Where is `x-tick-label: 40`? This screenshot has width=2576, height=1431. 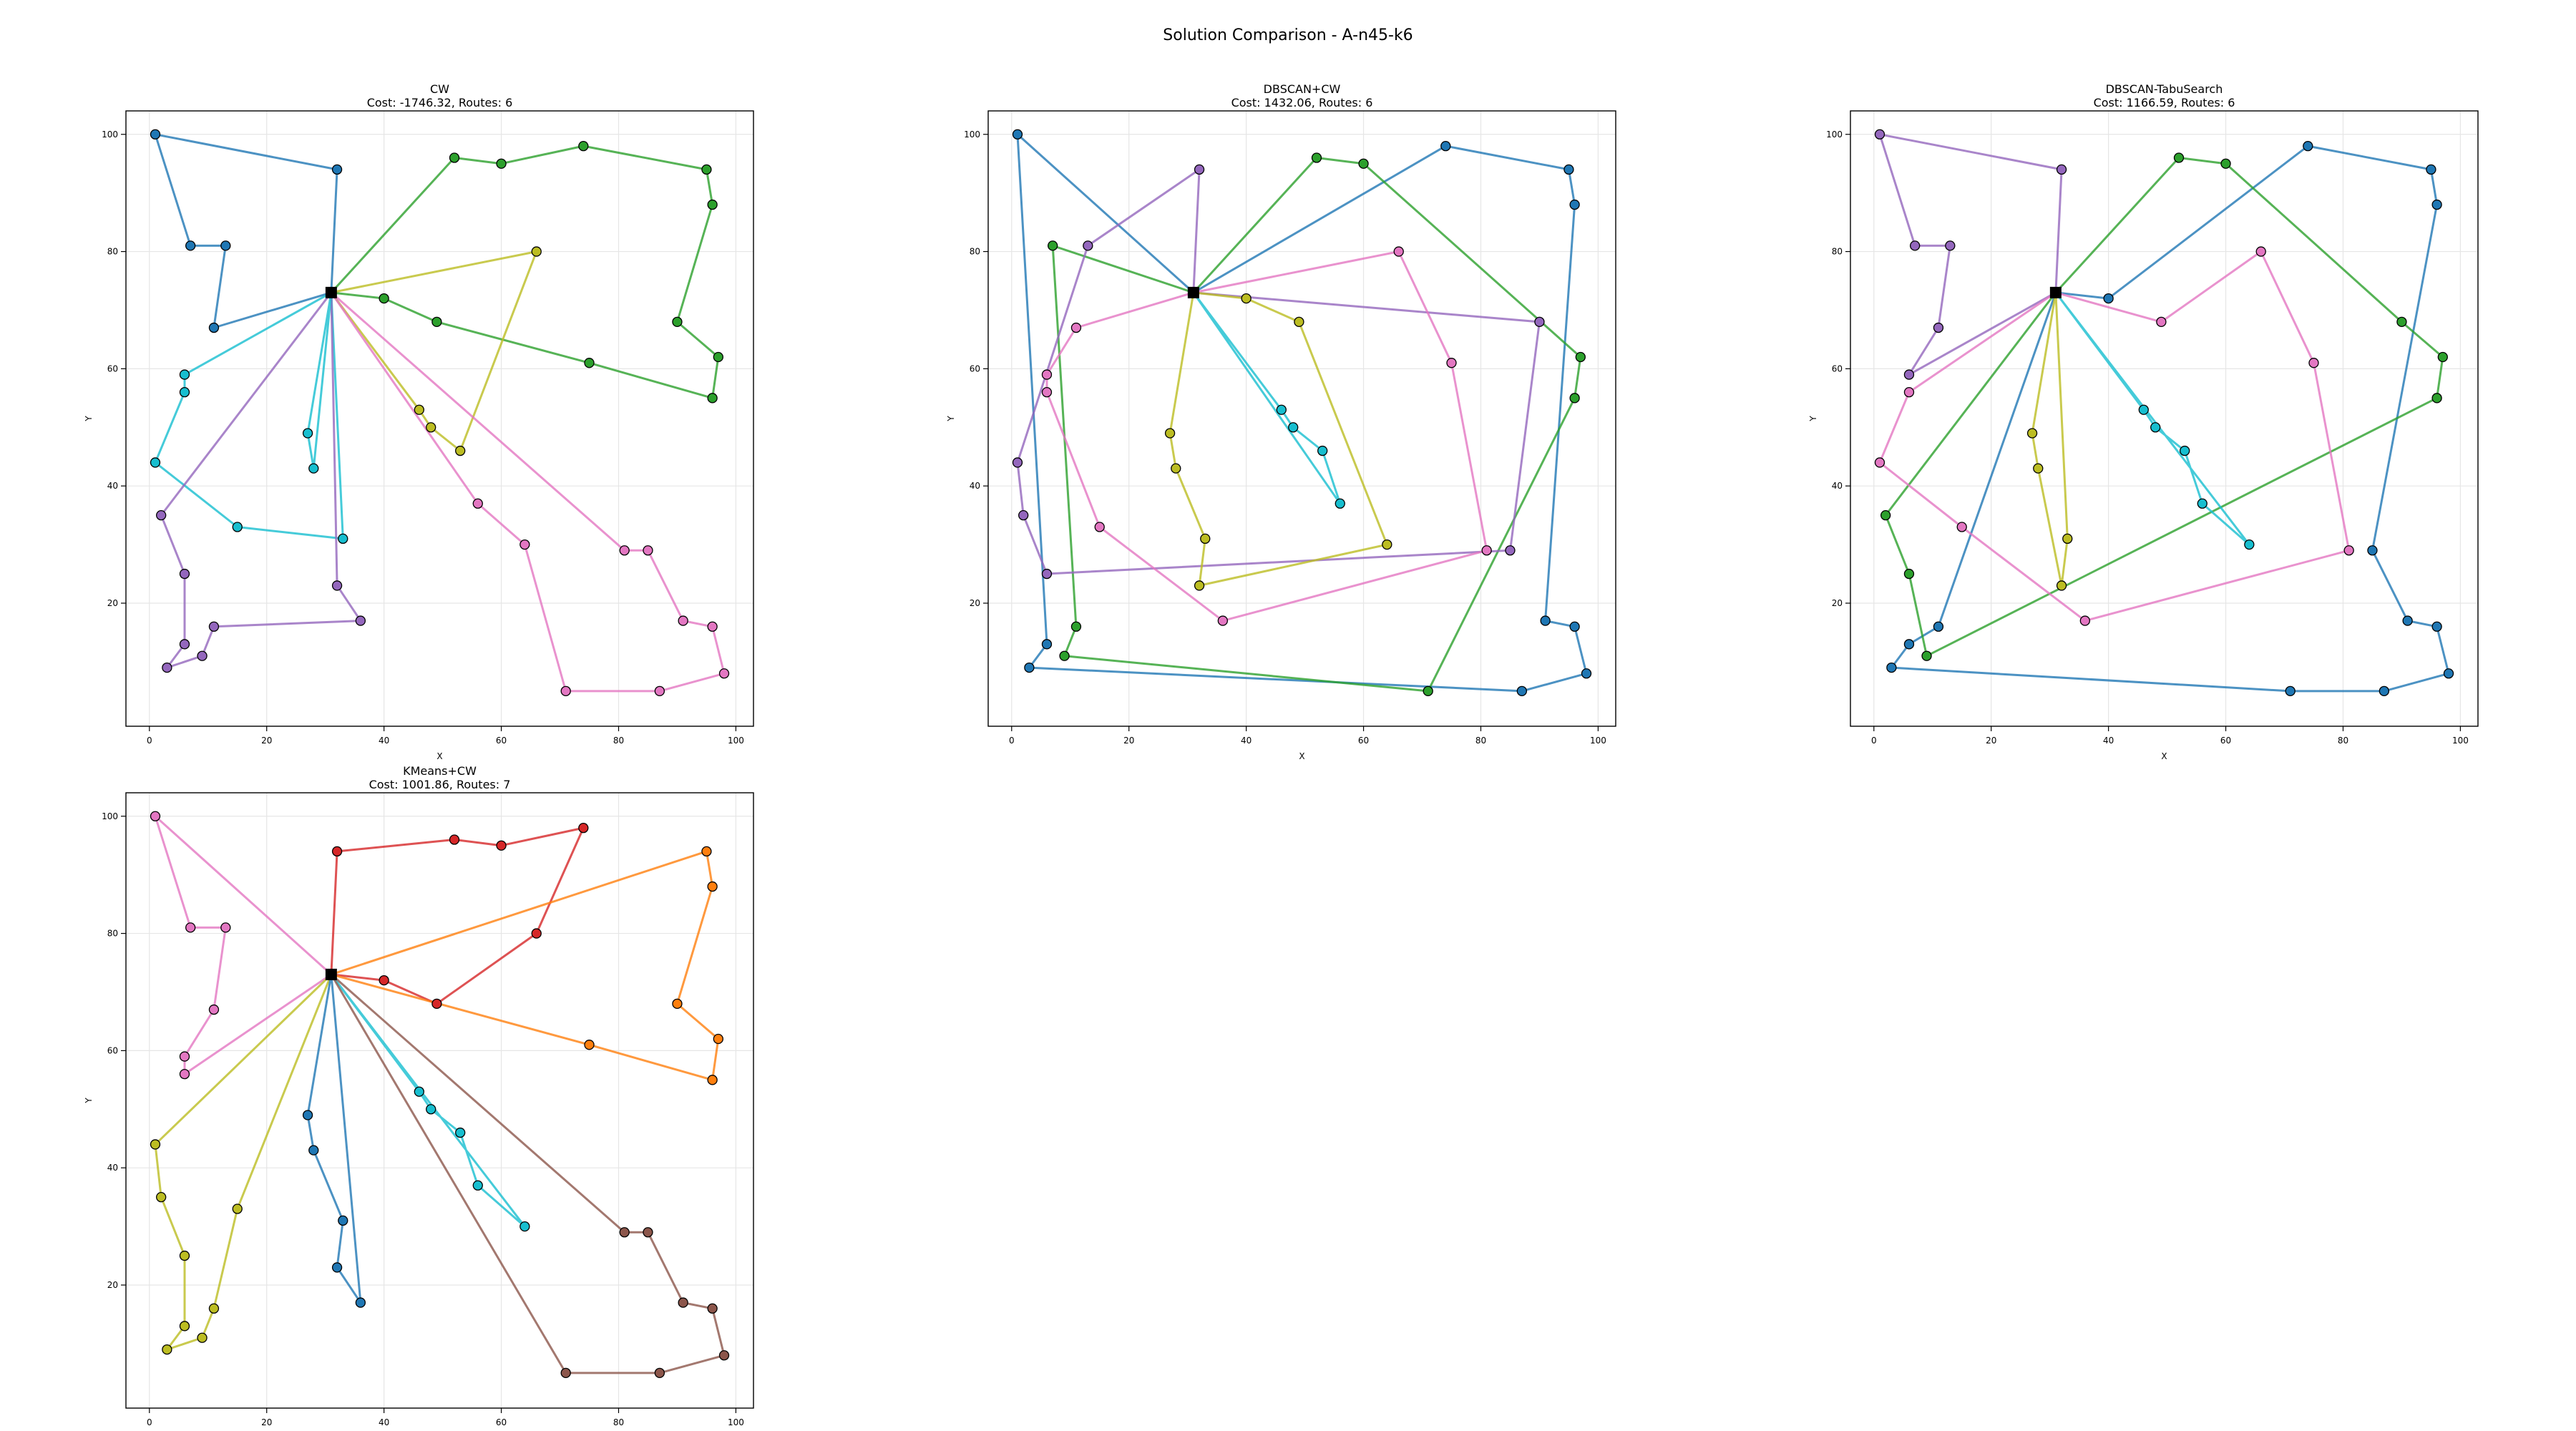
x-tick-label: 40 is located at coordinates (1246, 741).